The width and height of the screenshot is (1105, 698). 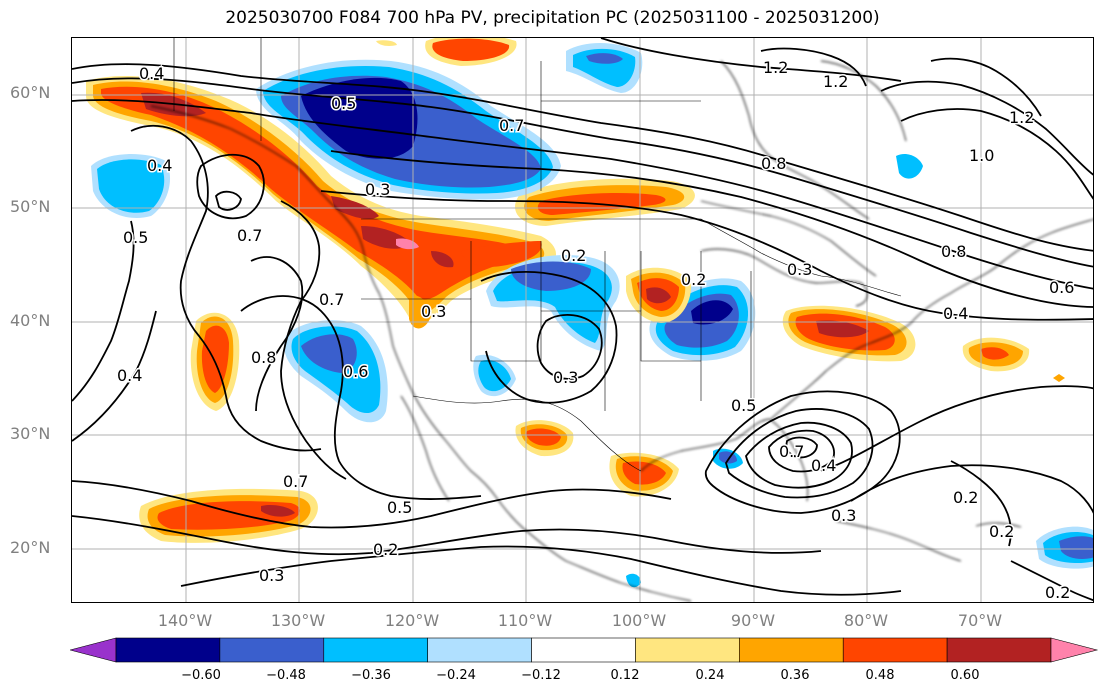 What do you see at coordinates (1074, 650) in the screenshot?
I see `colorbar-extend-max` at bounding box center [1074, 650].